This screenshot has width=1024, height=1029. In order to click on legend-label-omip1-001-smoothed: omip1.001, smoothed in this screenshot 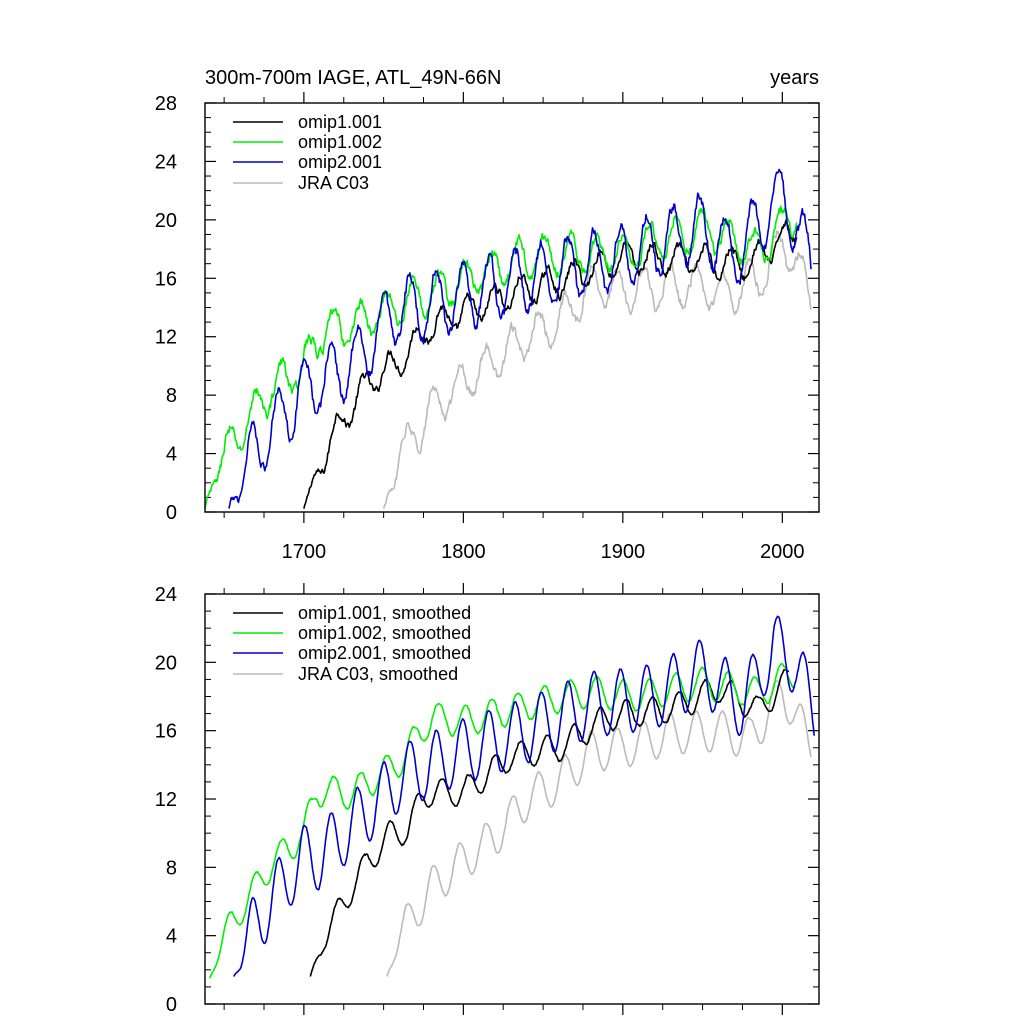, I will do `click(384, 613)`.